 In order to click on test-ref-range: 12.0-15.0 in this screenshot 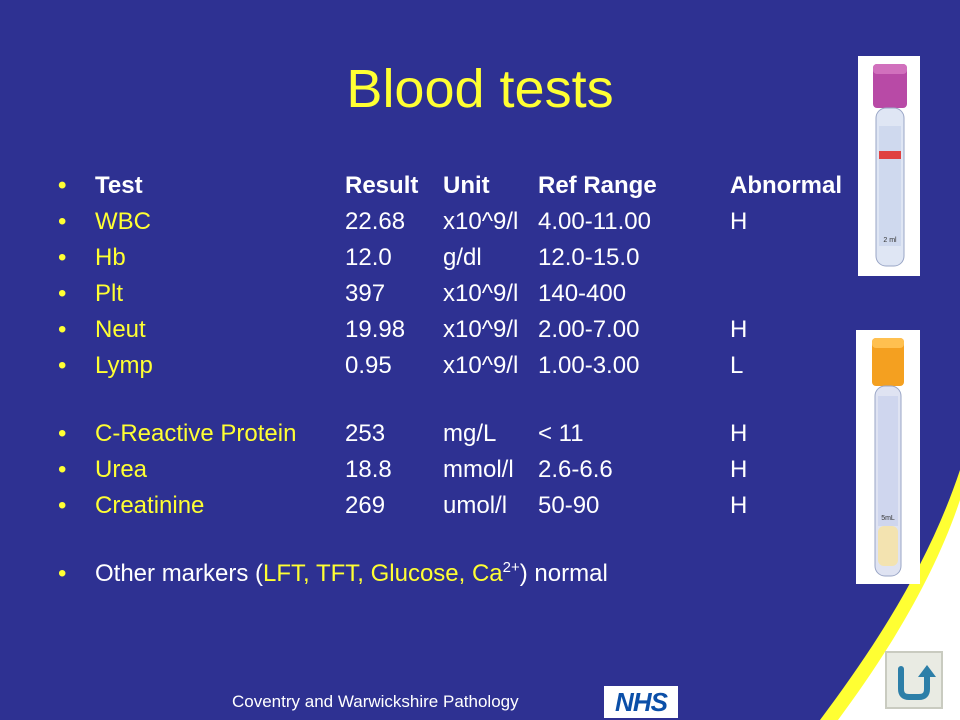, I will do `click(589, 257)`.